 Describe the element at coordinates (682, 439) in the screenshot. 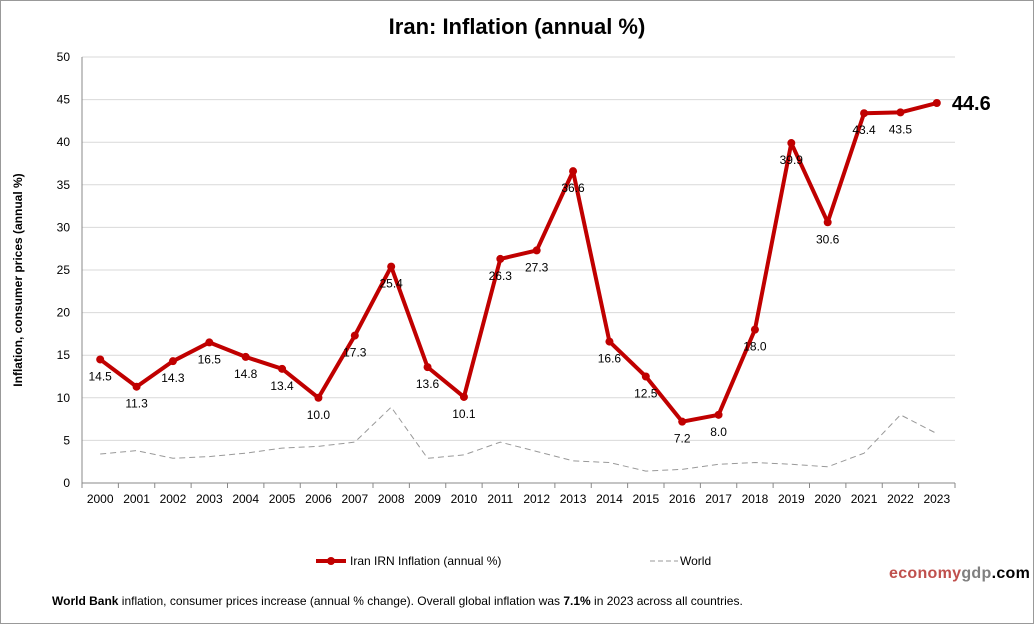

I see `iran-data-label: 7.2` at that location.